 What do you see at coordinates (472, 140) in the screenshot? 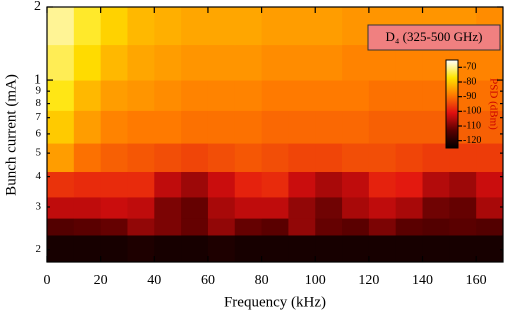
I see `colorbar-tick-label: -120` at bounding box center [472, 140].